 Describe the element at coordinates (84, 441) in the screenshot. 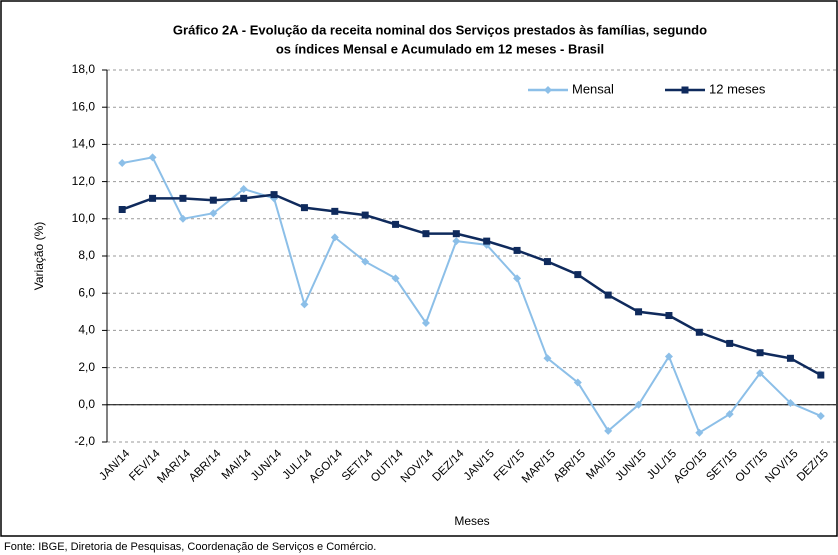

I see `y-tick-label: -2,0` at that location.